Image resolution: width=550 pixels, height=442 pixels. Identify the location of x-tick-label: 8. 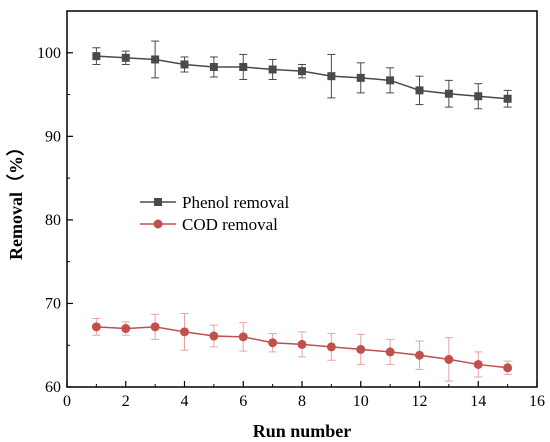
(302, 401).